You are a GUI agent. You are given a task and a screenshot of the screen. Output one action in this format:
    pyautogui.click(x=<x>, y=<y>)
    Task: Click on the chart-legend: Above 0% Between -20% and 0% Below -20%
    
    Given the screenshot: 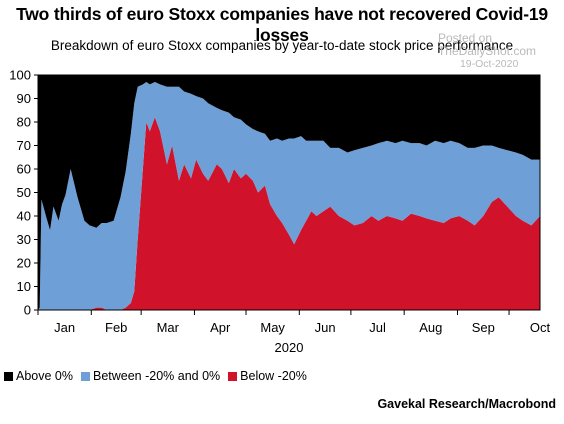 What is the action you would take?
    pyautogui.click(x=155, y=376)
    